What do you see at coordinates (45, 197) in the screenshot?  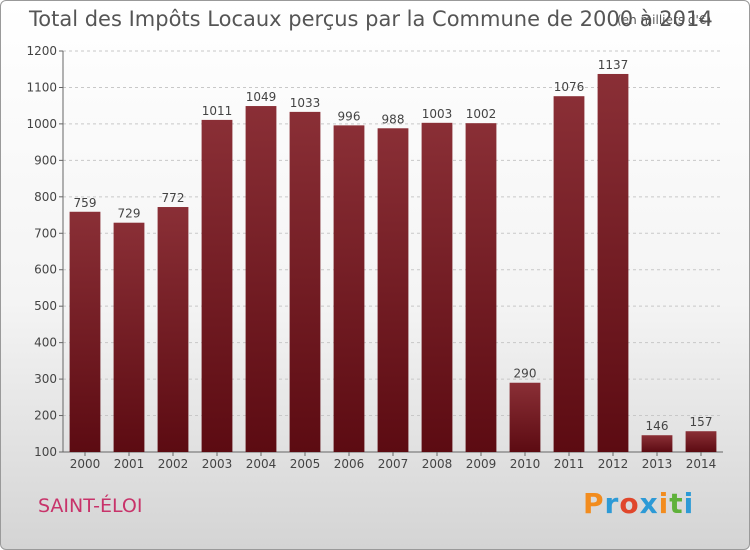 I see `y-tick-label: 800` at bounding box center [45, 197].